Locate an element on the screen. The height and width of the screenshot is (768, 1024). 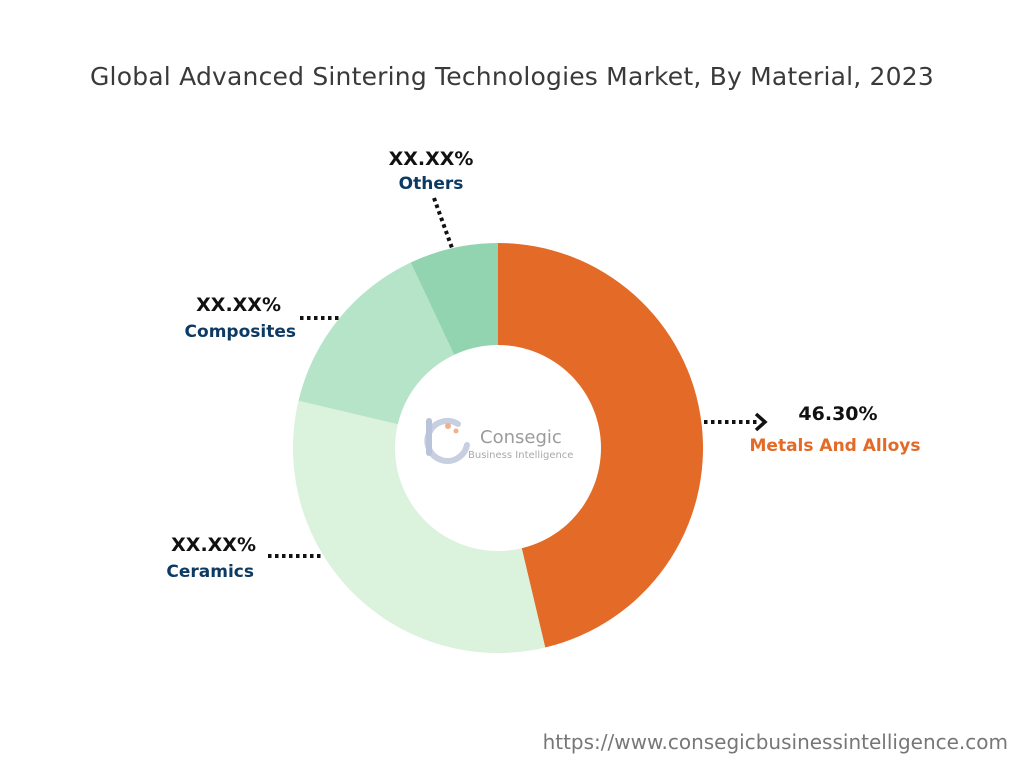
donut-hole is located at coordinates (498, 448).